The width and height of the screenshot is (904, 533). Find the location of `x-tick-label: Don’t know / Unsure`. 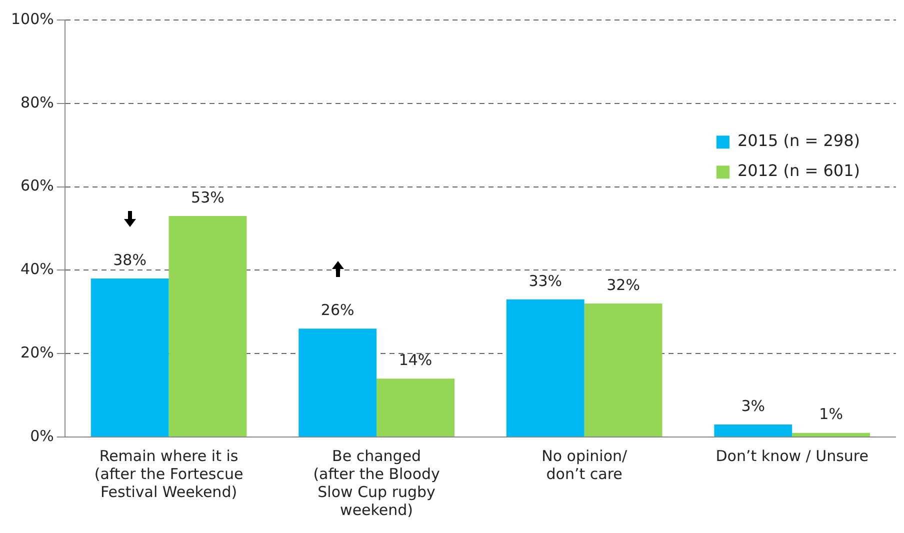

x-tick-label: Don’t know / Unsure is located at coordinates (792, 455).